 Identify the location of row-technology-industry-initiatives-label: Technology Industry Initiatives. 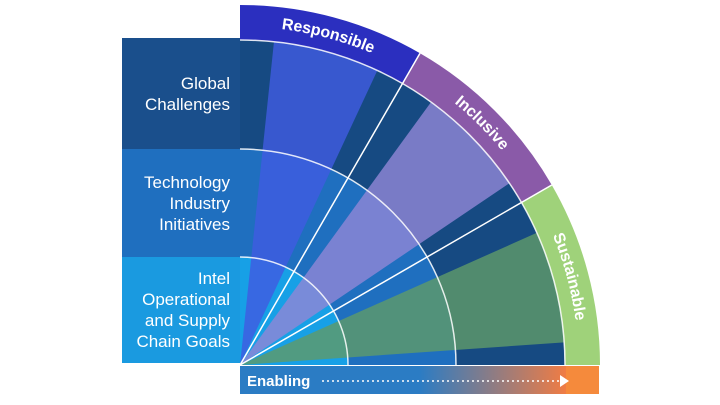
(186, 203).